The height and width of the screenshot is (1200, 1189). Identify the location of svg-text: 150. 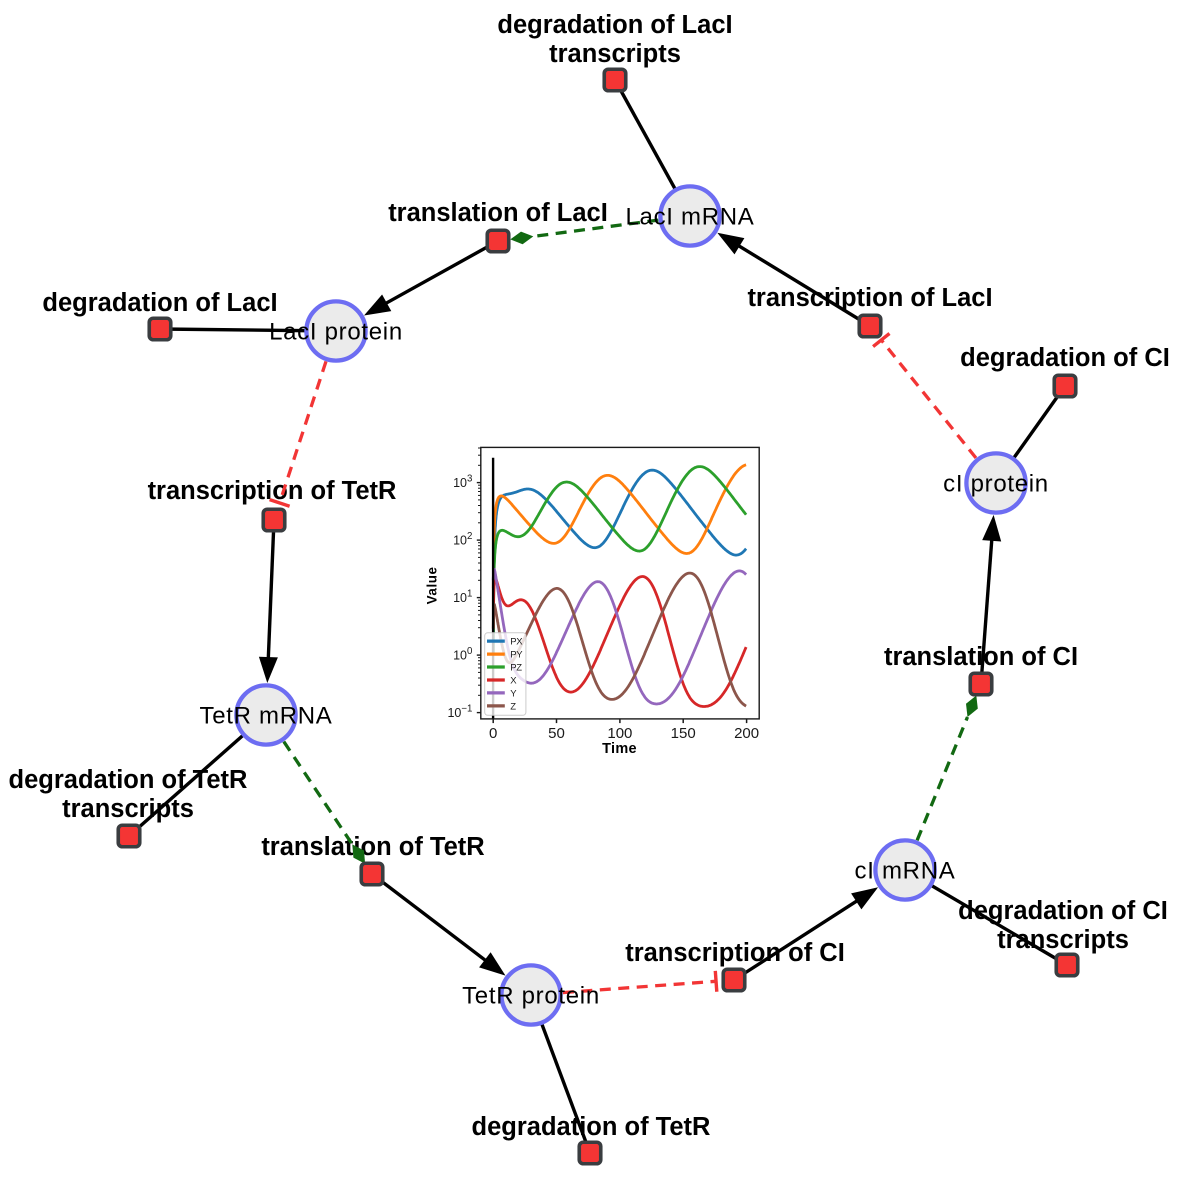
(683, 733).